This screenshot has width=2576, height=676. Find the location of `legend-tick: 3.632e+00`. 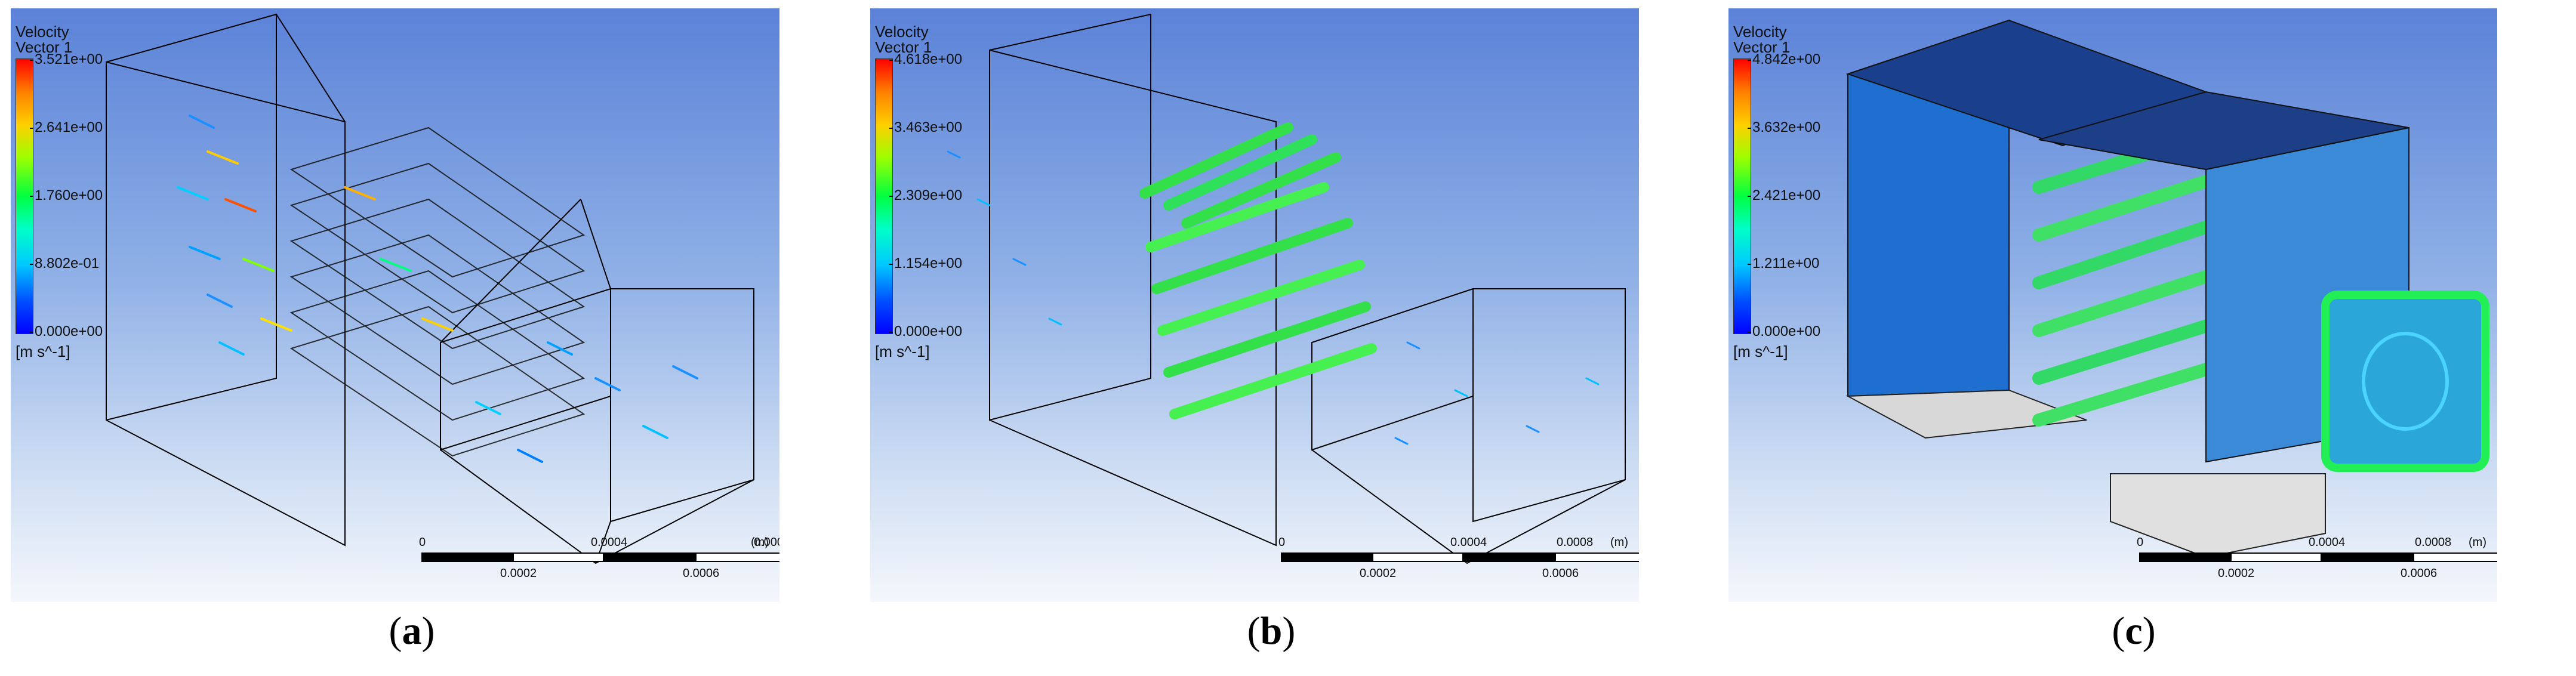

legend-tick: 3.632e+00 is located at coordinates (1784, 127).